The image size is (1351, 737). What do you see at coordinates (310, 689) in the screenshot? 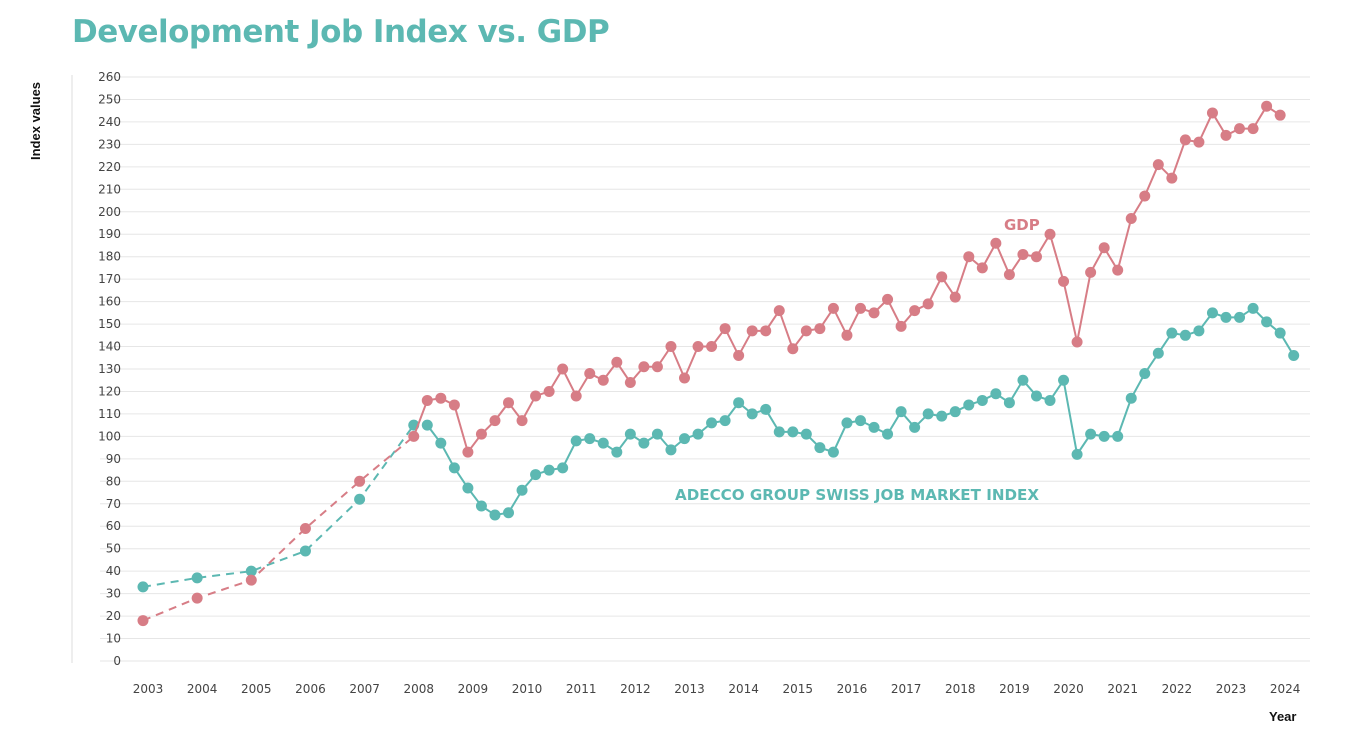
I see `x-tick-label: 2006` at bounding box center [310, 689].